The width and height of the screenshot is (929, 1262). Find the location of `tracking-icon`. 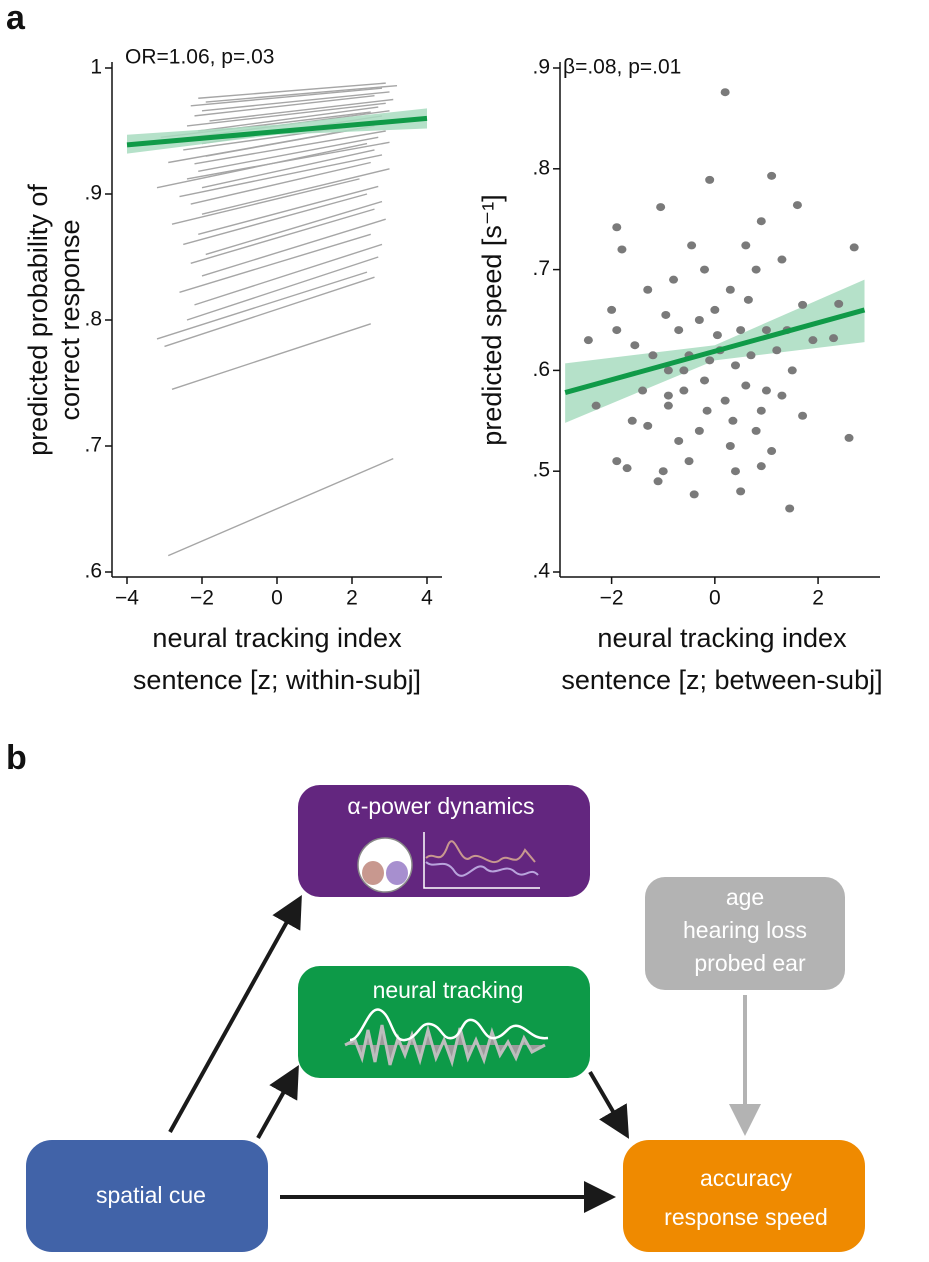

tracking-icon is located at coordinates (446, 1038).